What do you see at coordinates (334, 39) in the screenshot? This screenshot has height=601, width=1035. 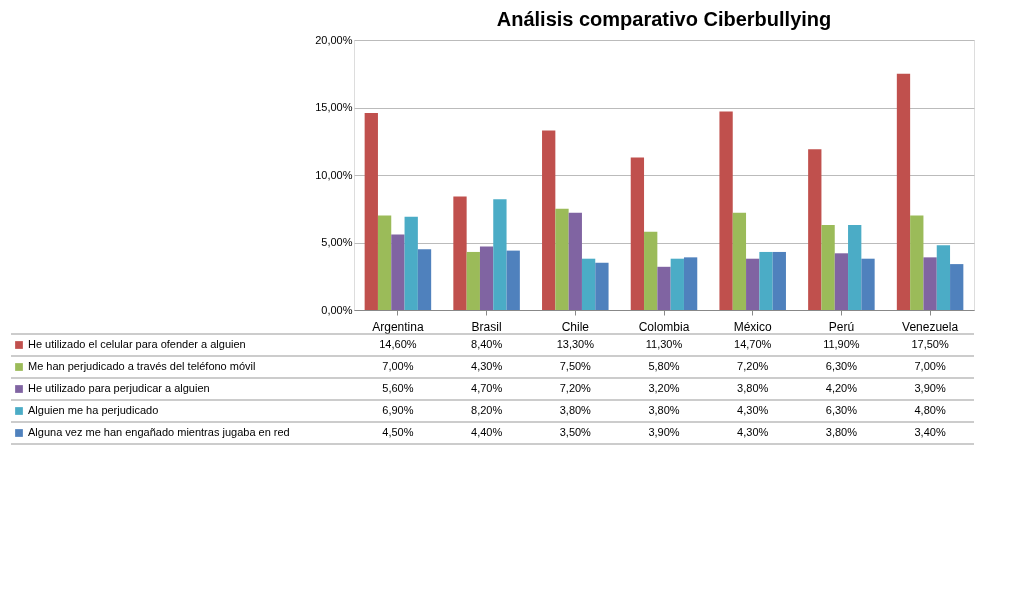 I see `y-tick-label: 20,00%` at bounding box center [334, 39].